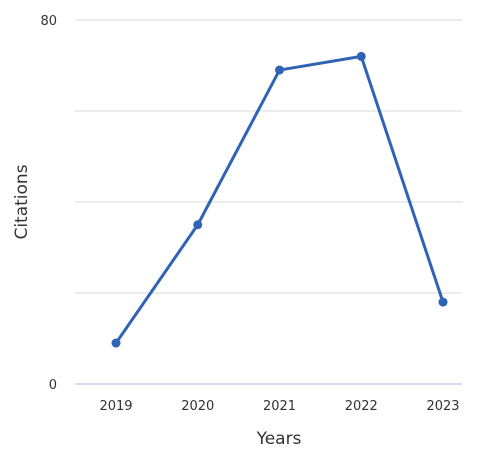  Describe the element at coordinates (442, 406) in the screenshot. I see `x-tick-label: 2023` at that location.